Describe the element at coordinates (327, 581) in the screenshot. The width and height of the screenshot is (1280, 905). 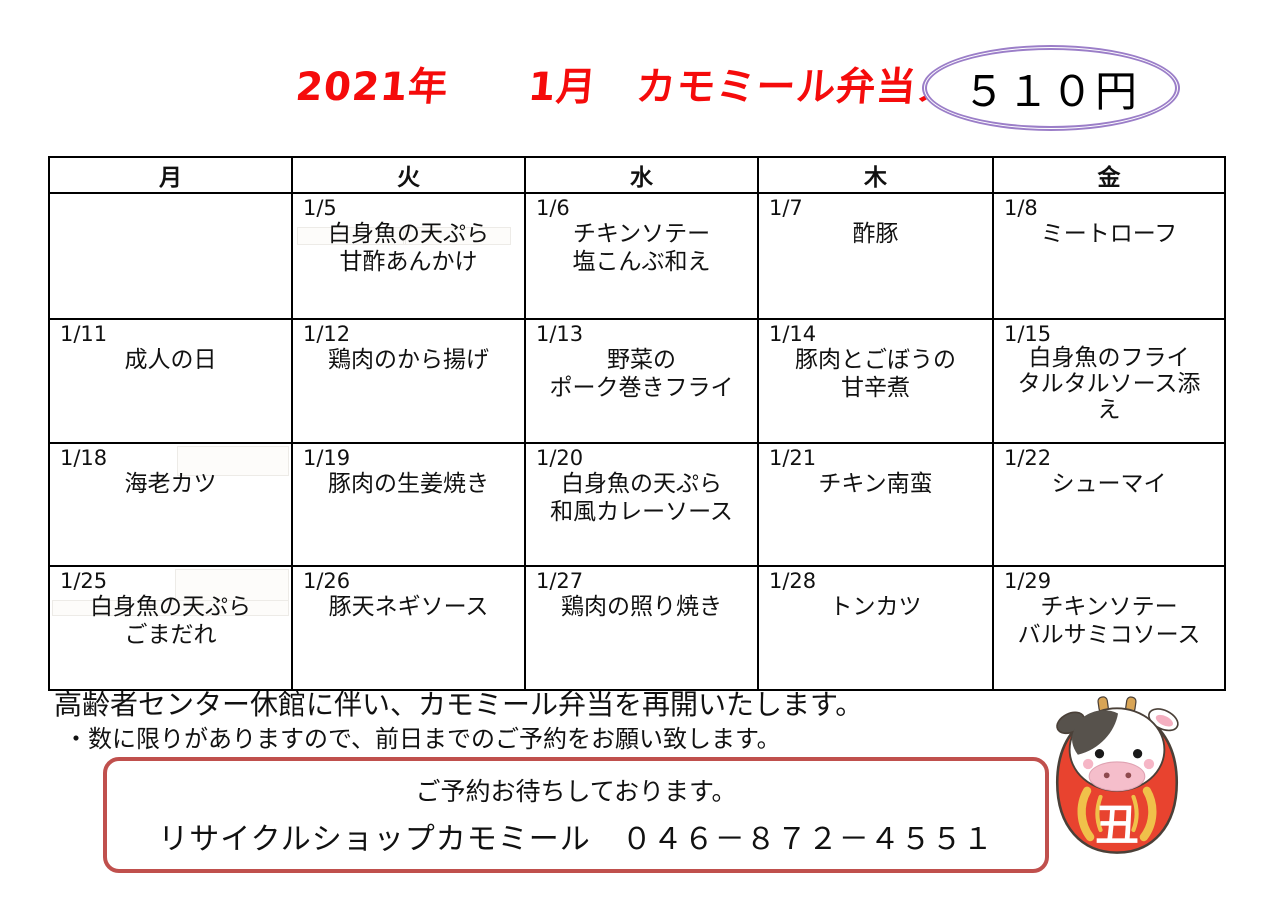
I see `cell-date: 1/26` at that location.